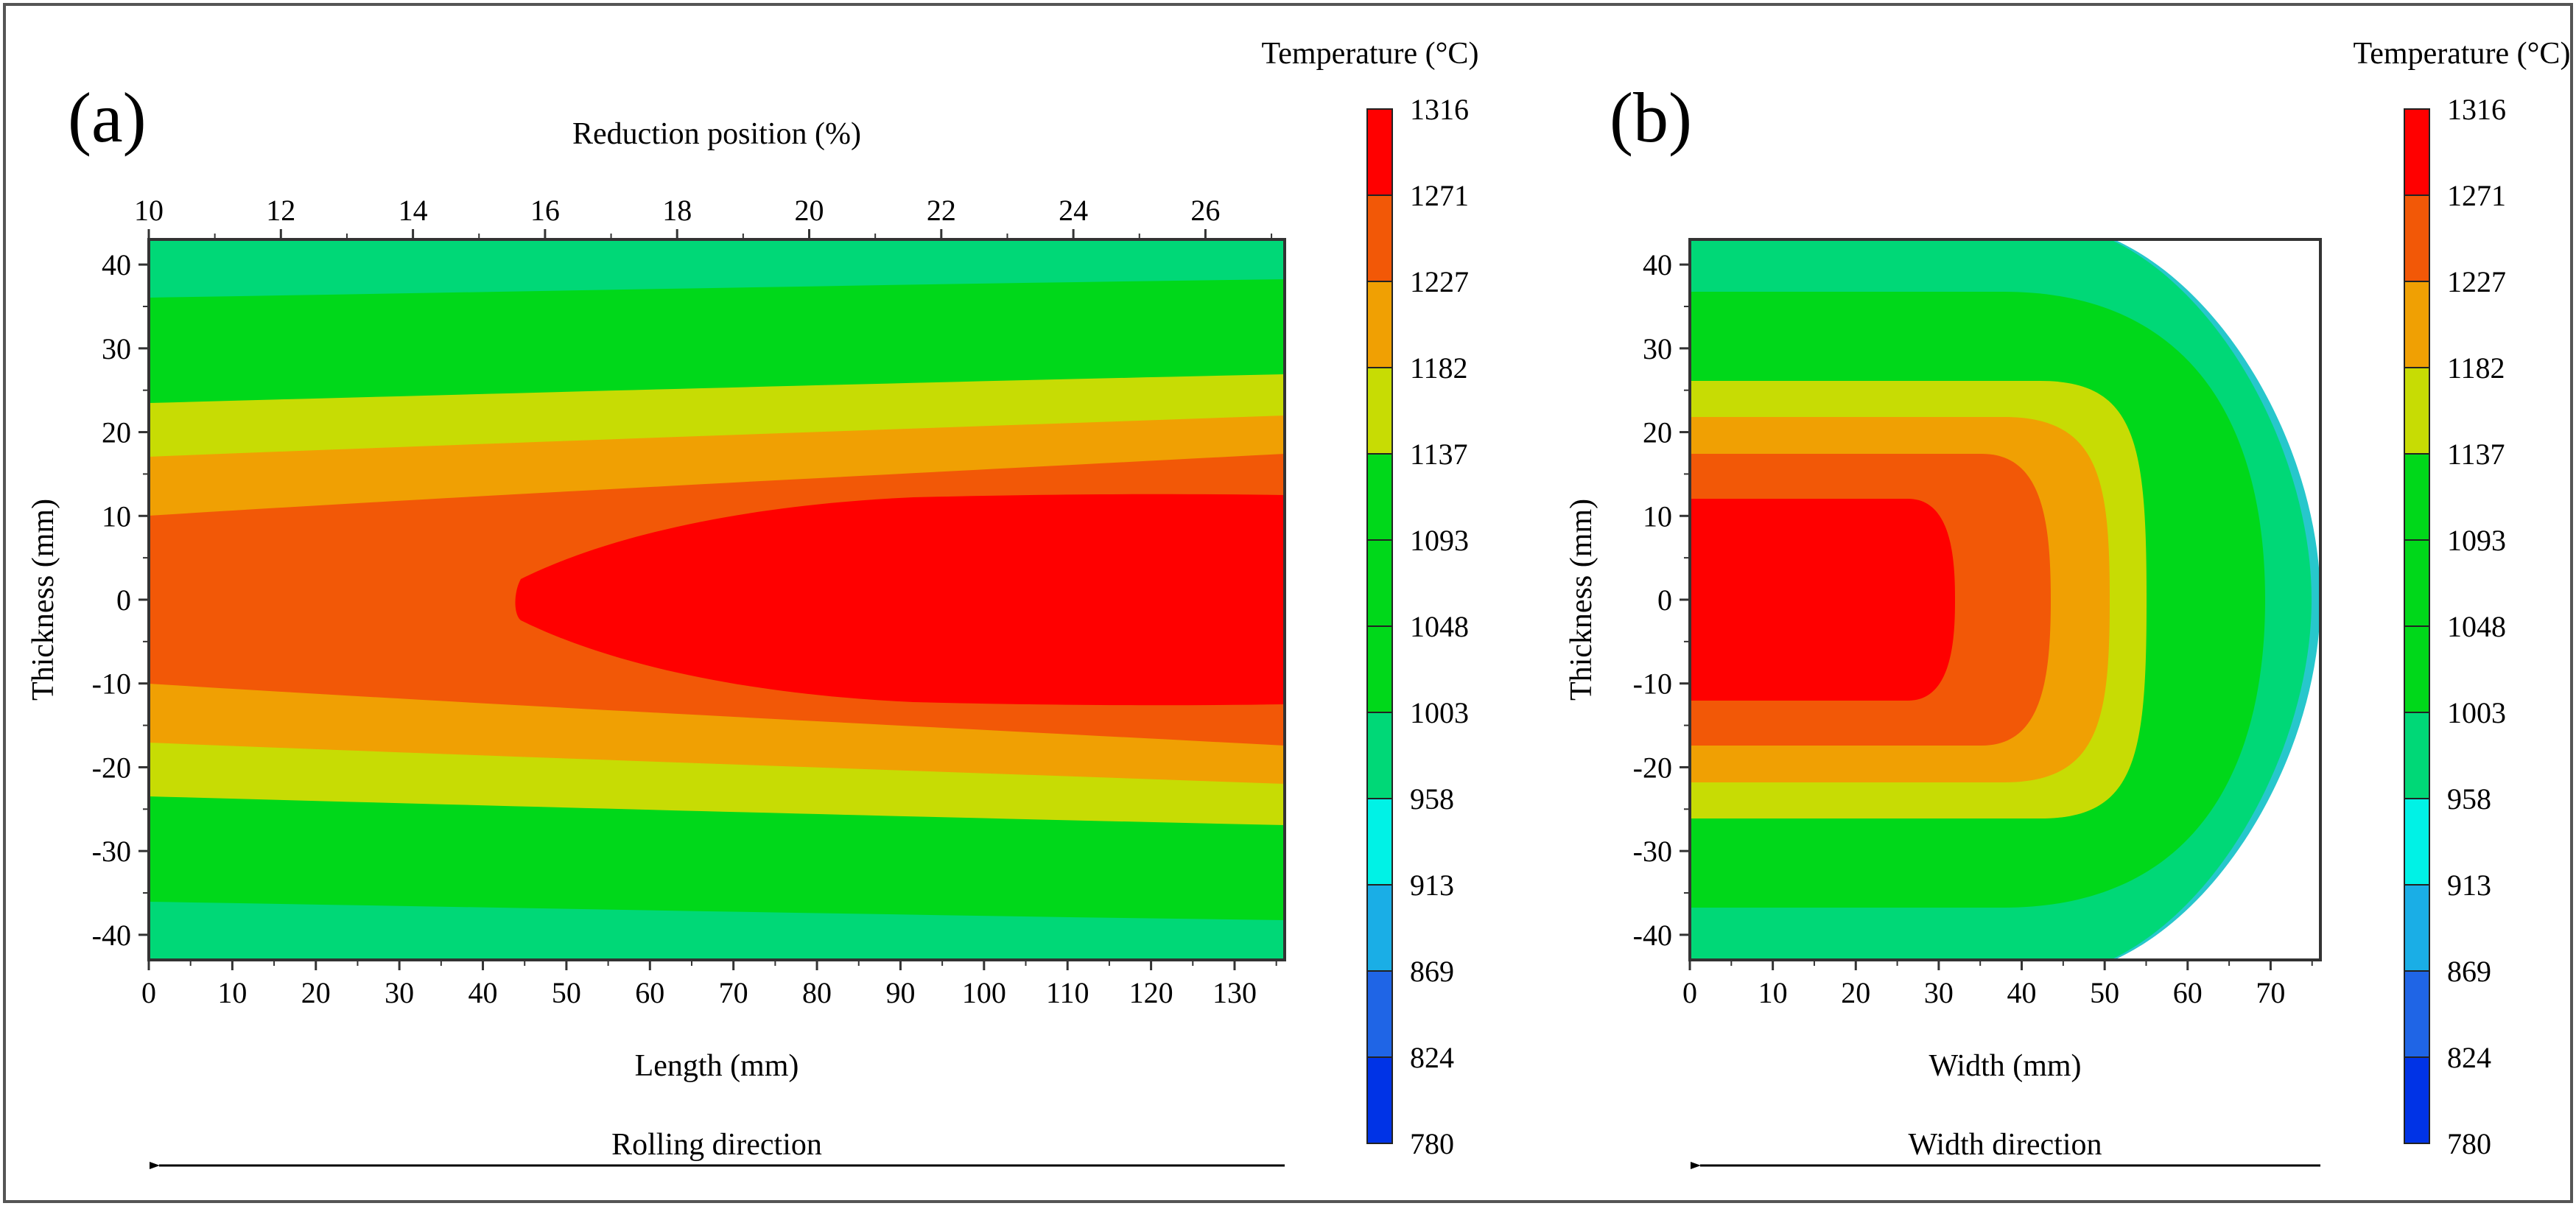 This screenshot has height=1206, width=2576. Describe the element at coordinates (1855, 993) in the screenshot. I see `panel-b-x-tick-label: 20` at that location.